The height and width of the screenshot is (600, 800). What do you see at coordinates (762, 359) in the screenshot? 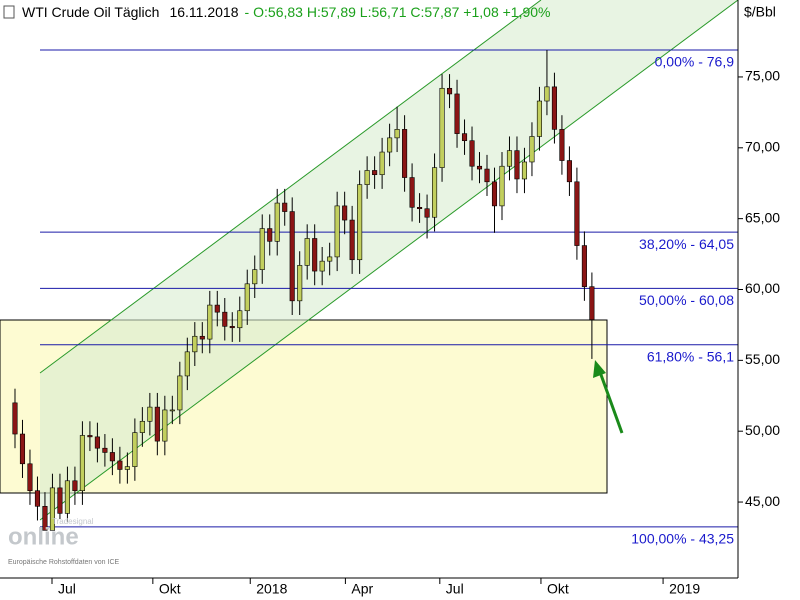
I see `y-tick-label: 55,00` at bounding box center [762, 359].